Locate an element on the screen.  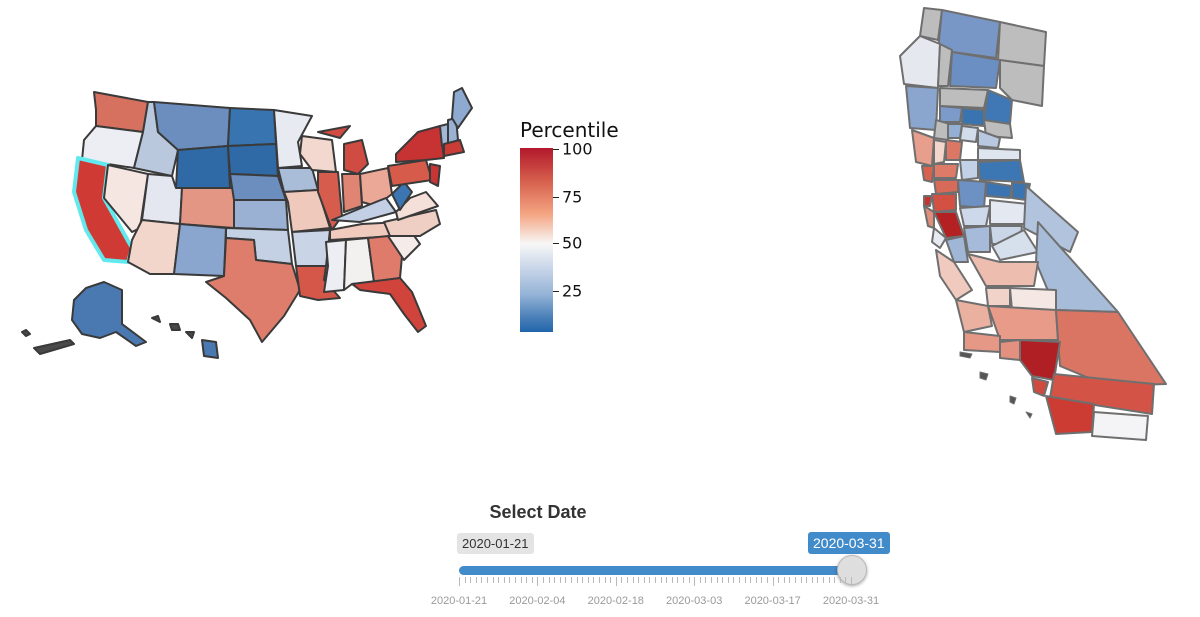
county-sacramento is located at coordinates (969, 170).